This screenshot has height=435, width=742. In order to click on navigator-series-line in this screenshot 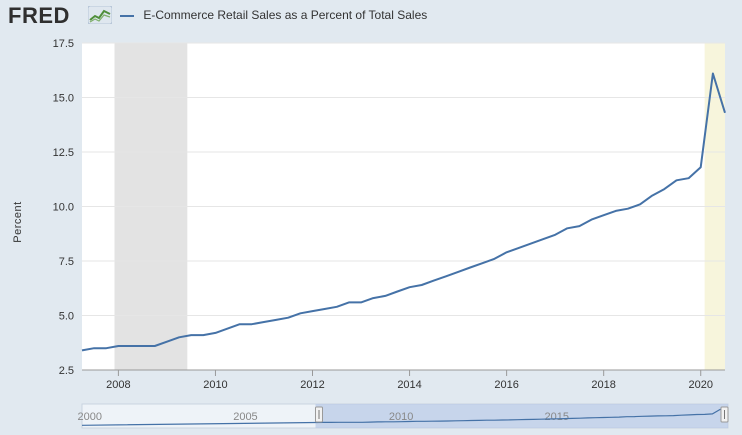, I will do `click(405, 417)`.